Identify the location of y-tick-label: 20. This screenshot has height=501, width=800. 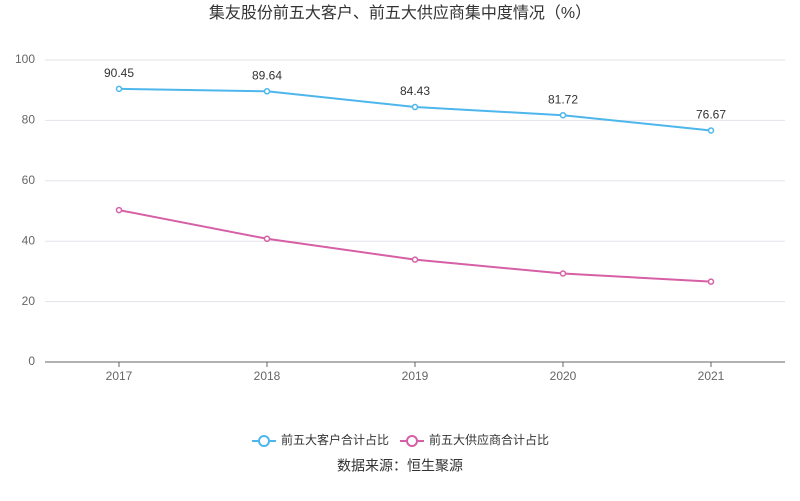
(29, 301).